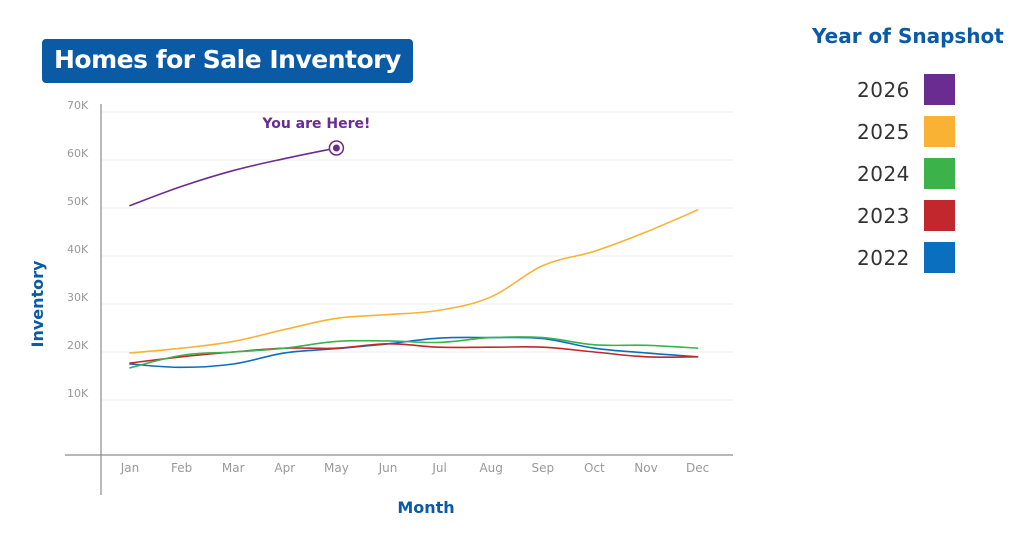 This screenshot has width=1024, height=550. I want to click on x-tick-label: Jun, so click(388, 468).